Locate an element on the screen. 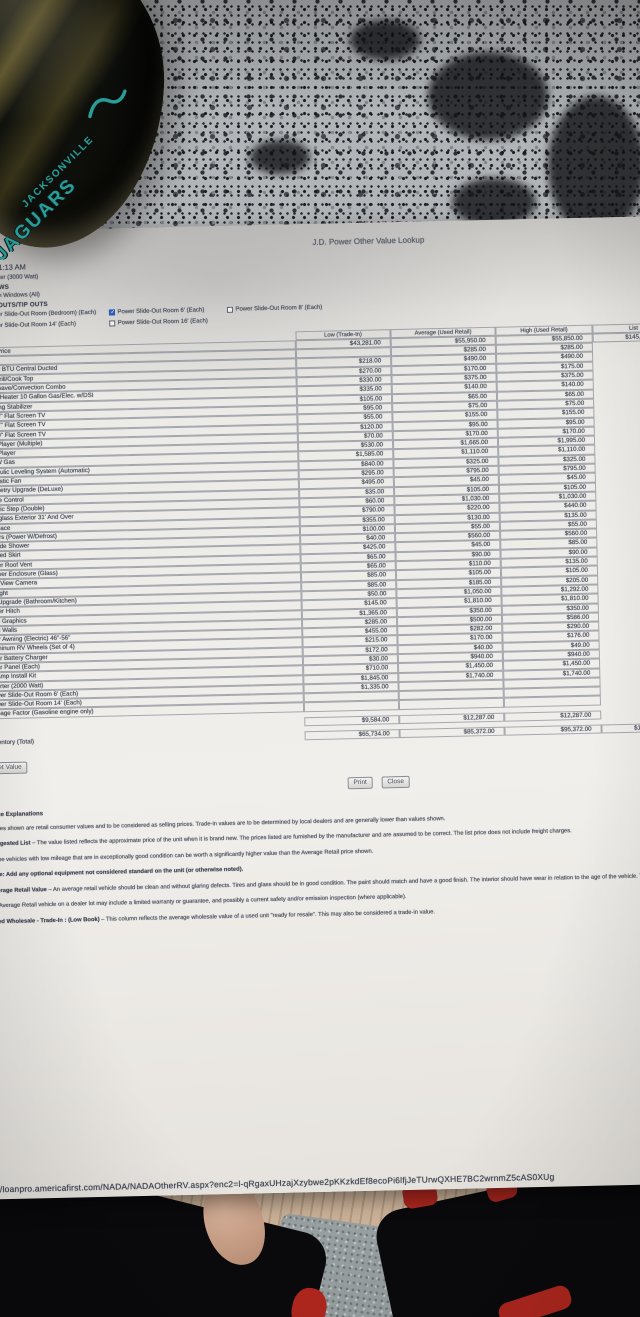  checkbox-label: Power Slide-Out Room 8' (Each) is located at coordinates (279, 308).